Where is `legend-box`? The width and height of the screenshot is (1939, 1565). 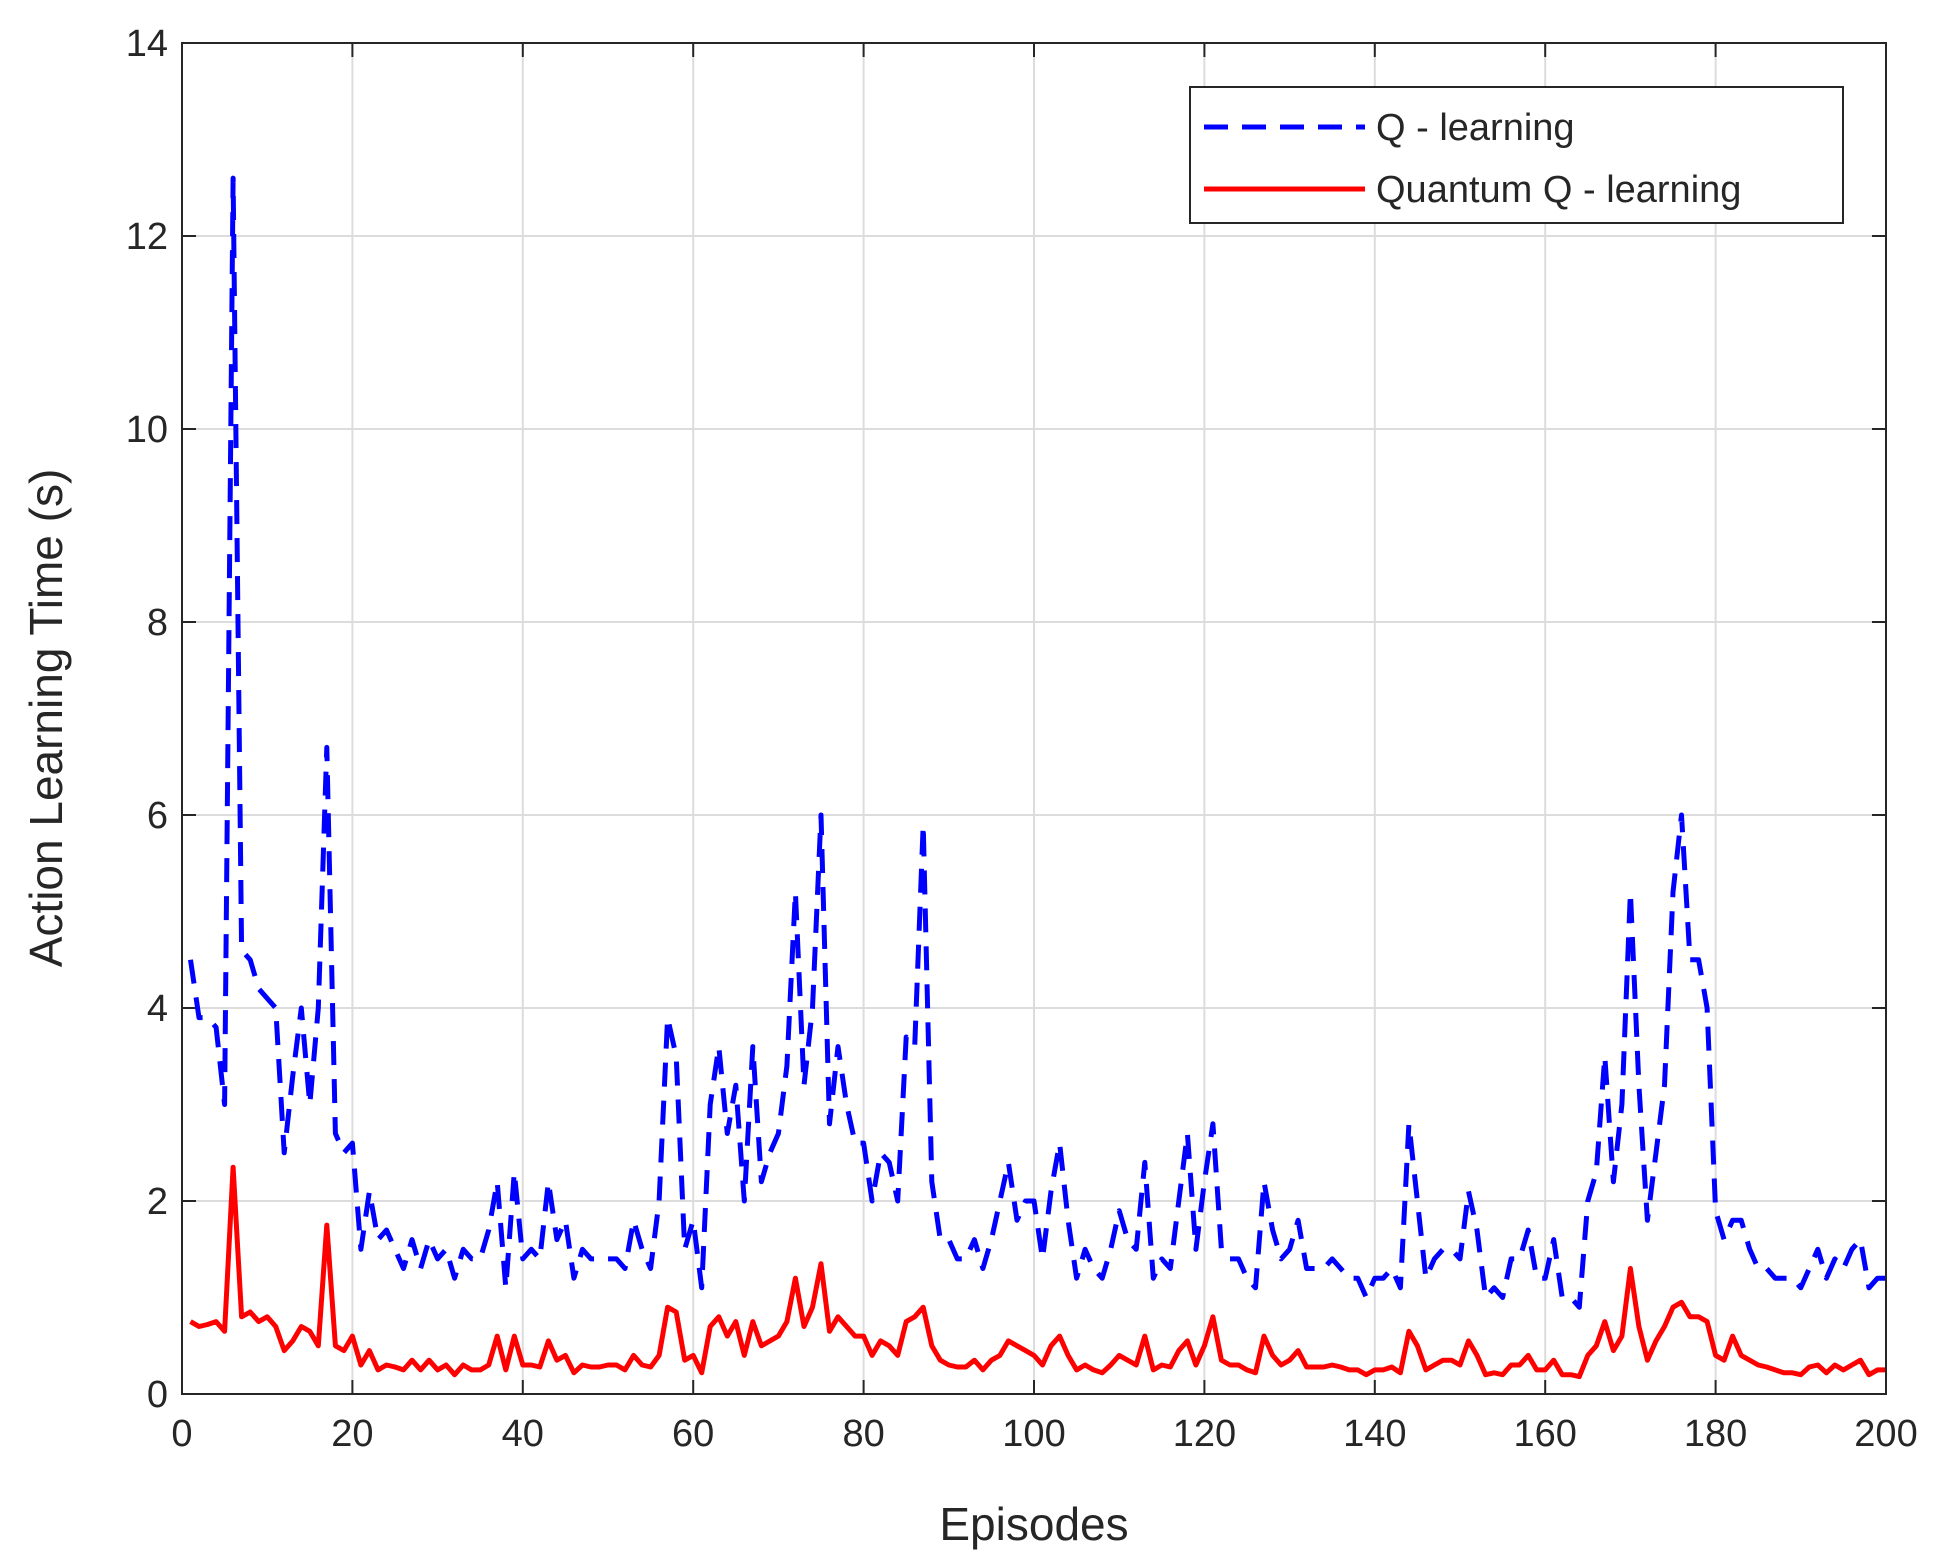
legend-box is located at coordinates (1516, 155).